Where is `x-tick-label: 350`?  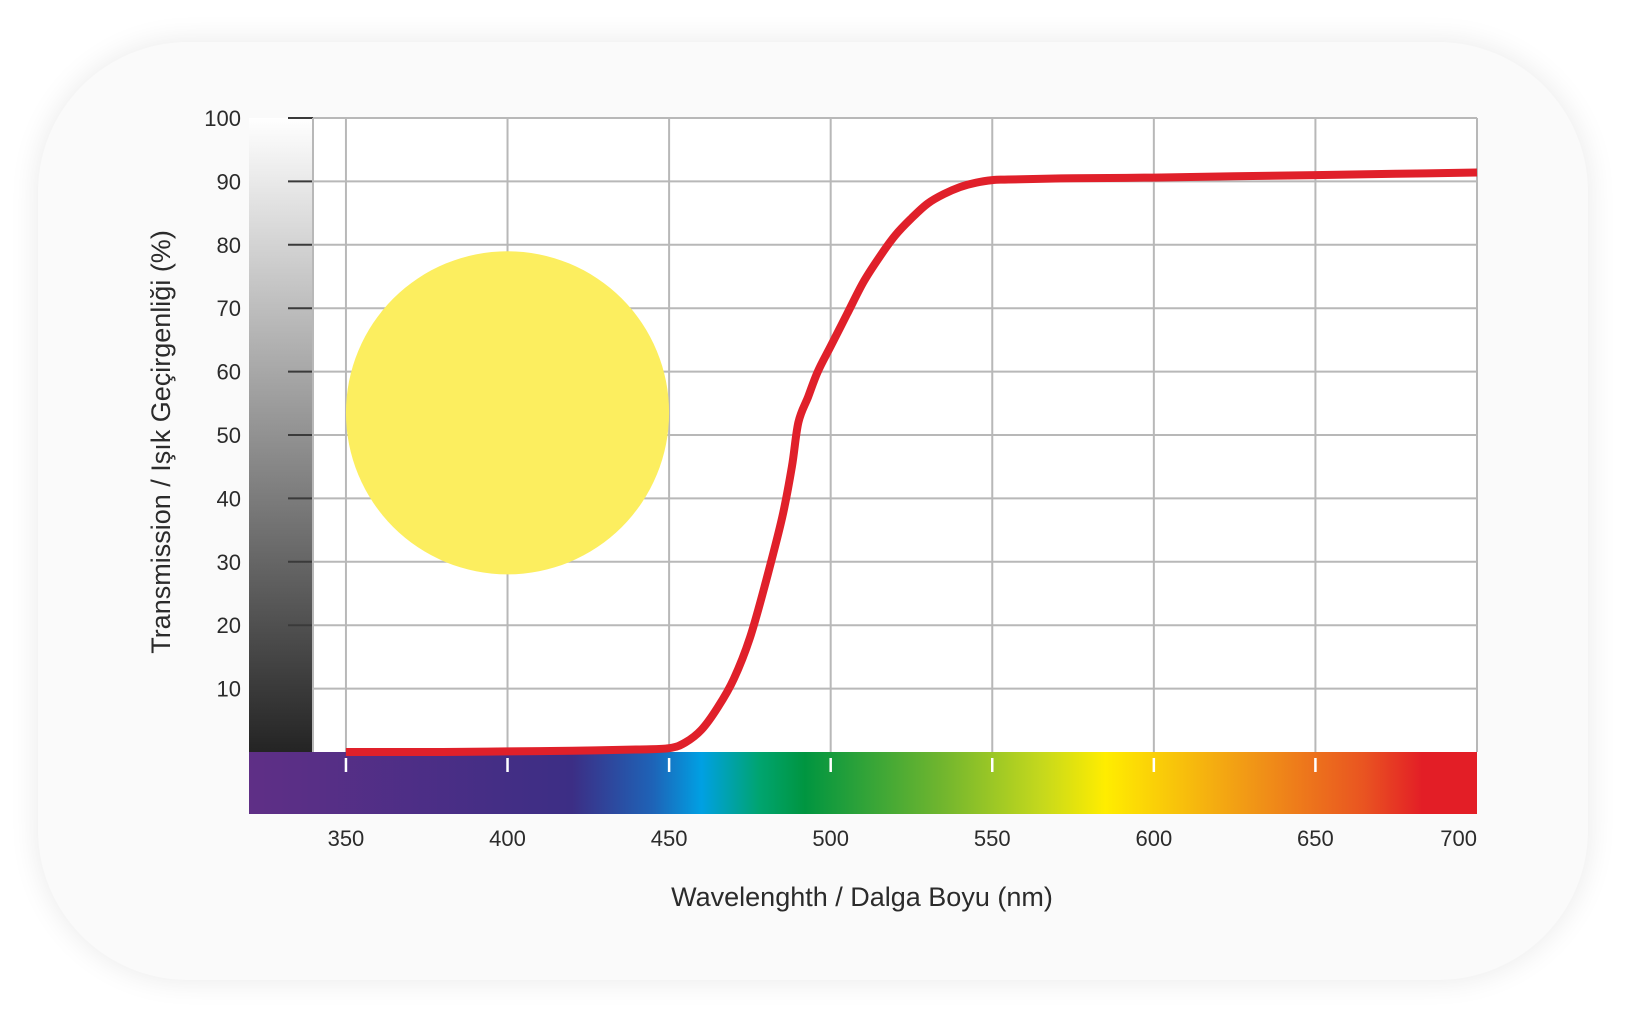 x-tick-label: 350 is located at coordinates (346, 838).